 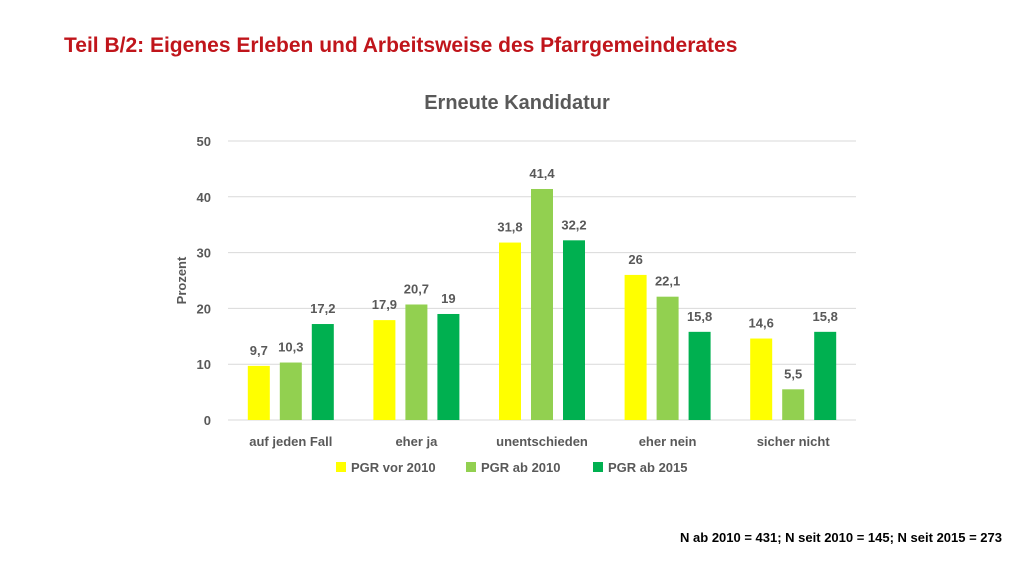 I want to click on legend-label: PGR vor 2010, so click(x=393, y=467).